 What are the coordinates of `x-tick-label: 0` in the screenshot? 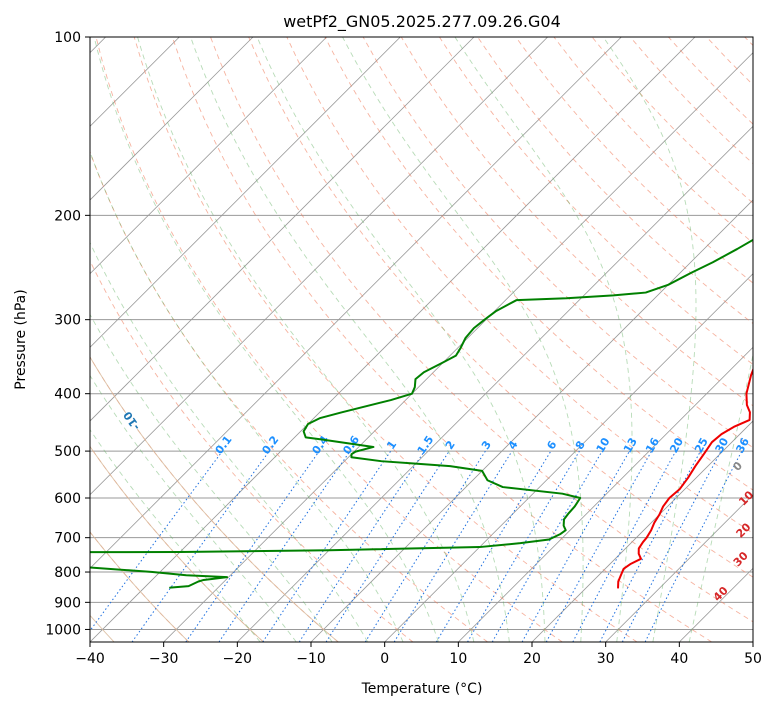 It's located at (384, 659).